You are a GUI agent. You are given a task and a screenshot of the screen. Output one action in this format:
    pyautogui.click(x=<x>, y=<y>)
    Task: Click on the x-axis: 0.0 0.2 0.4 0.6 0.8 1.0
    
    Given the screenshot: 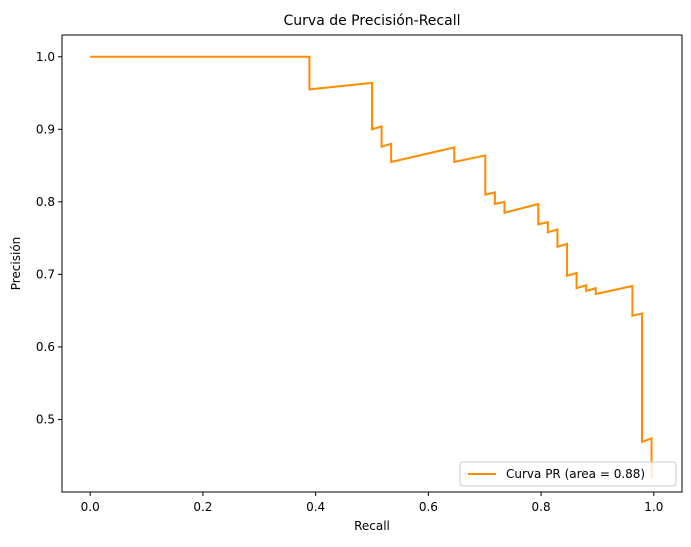 What is the action you would take?
    pyautogui.click(x=372, y=503)
    